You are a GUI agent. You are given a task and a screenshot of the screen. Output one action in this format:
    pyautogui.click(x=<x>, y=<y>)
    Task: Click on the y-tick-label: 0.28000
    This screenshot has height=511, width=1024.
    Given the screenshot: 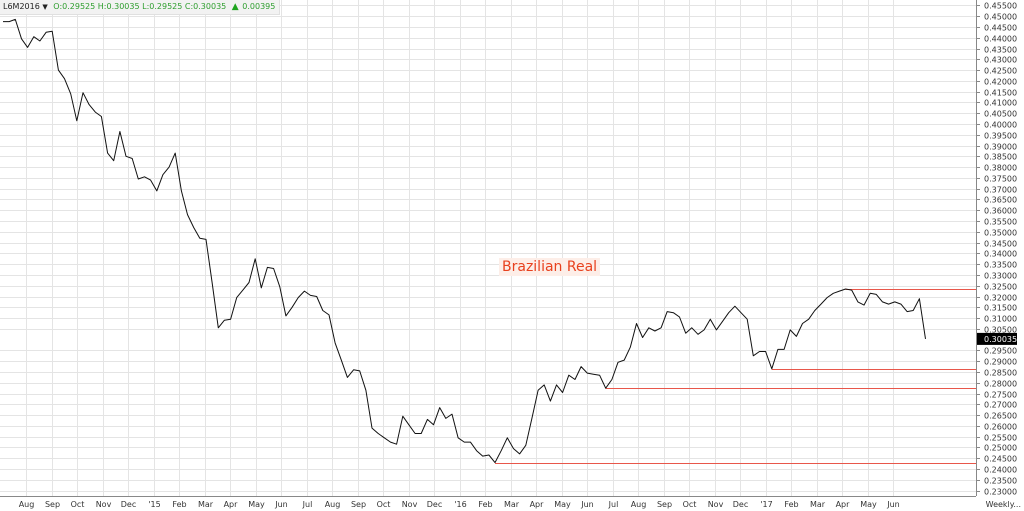 What is the action you would take?
    pyautogui.click(x=1000, y=384)
    